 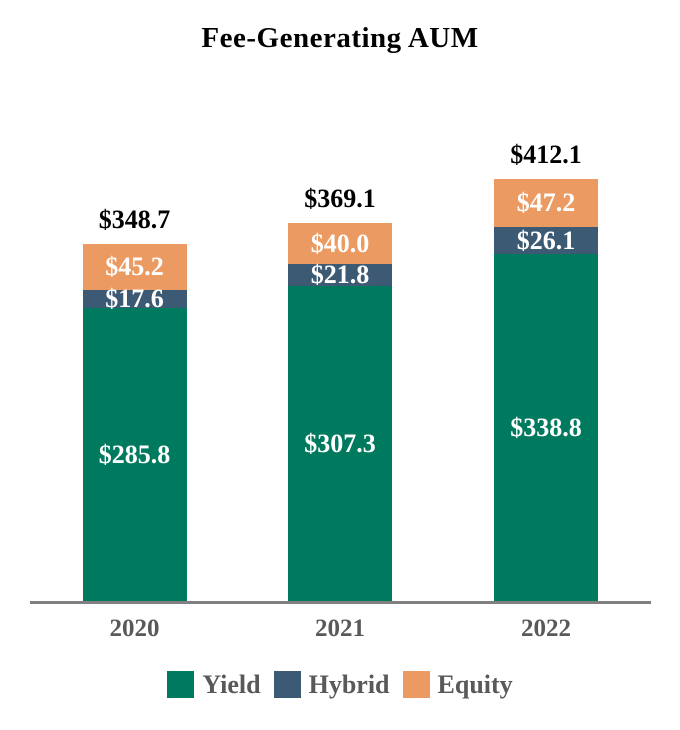 I want to click on bar-2021: $40.0 $21.8 $307.3, so click(x=340, y=412).